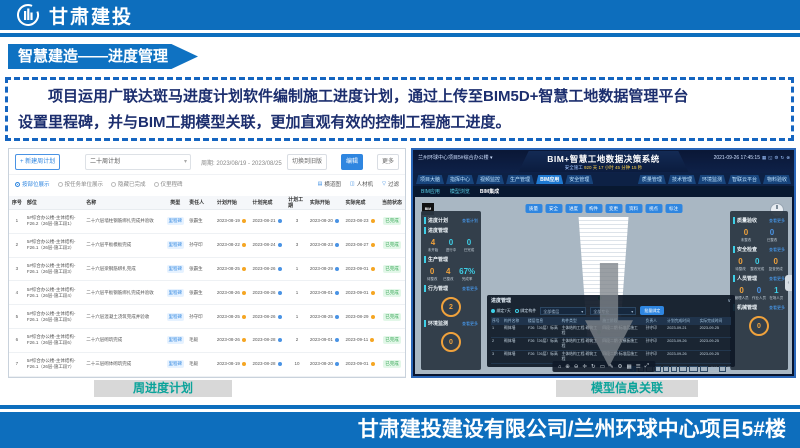 This screenshot has height=448, width=800. Describe the element at coordinates (576, 366) in the screenshot. I see `zoom-out-icon: ⊖` at that location.